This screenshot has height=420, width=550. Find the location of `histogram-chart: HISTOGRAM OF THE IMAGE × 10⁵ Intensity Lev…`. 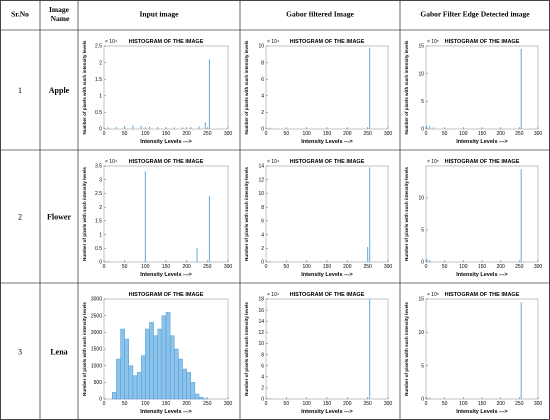

histogram-chart: HISTOGRAM OF THE IMAGE × 10⁵ Intensity Lev… is located at coordinates (473, 92).